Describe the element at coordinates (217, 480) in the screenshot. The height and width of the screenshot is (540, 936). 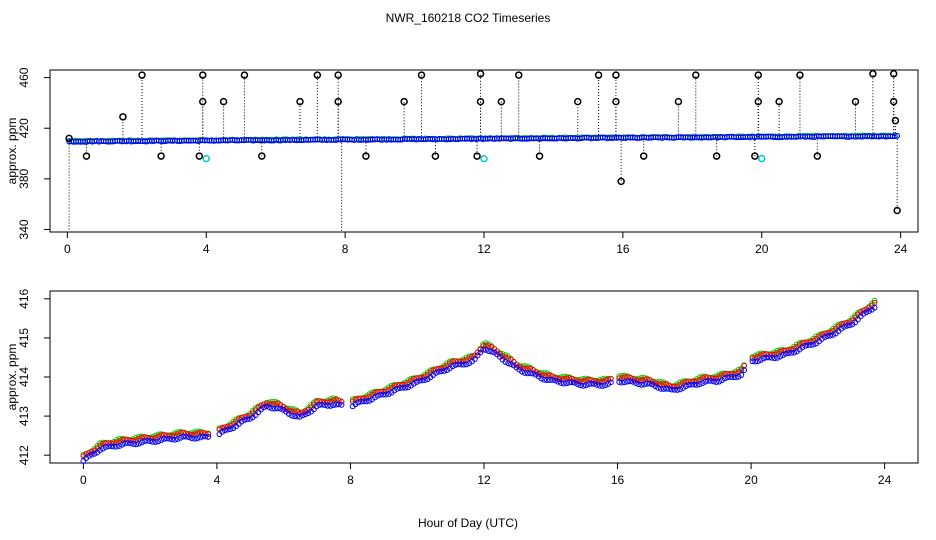
I see `smoothed-x-tick-label-4: 4` at that location.